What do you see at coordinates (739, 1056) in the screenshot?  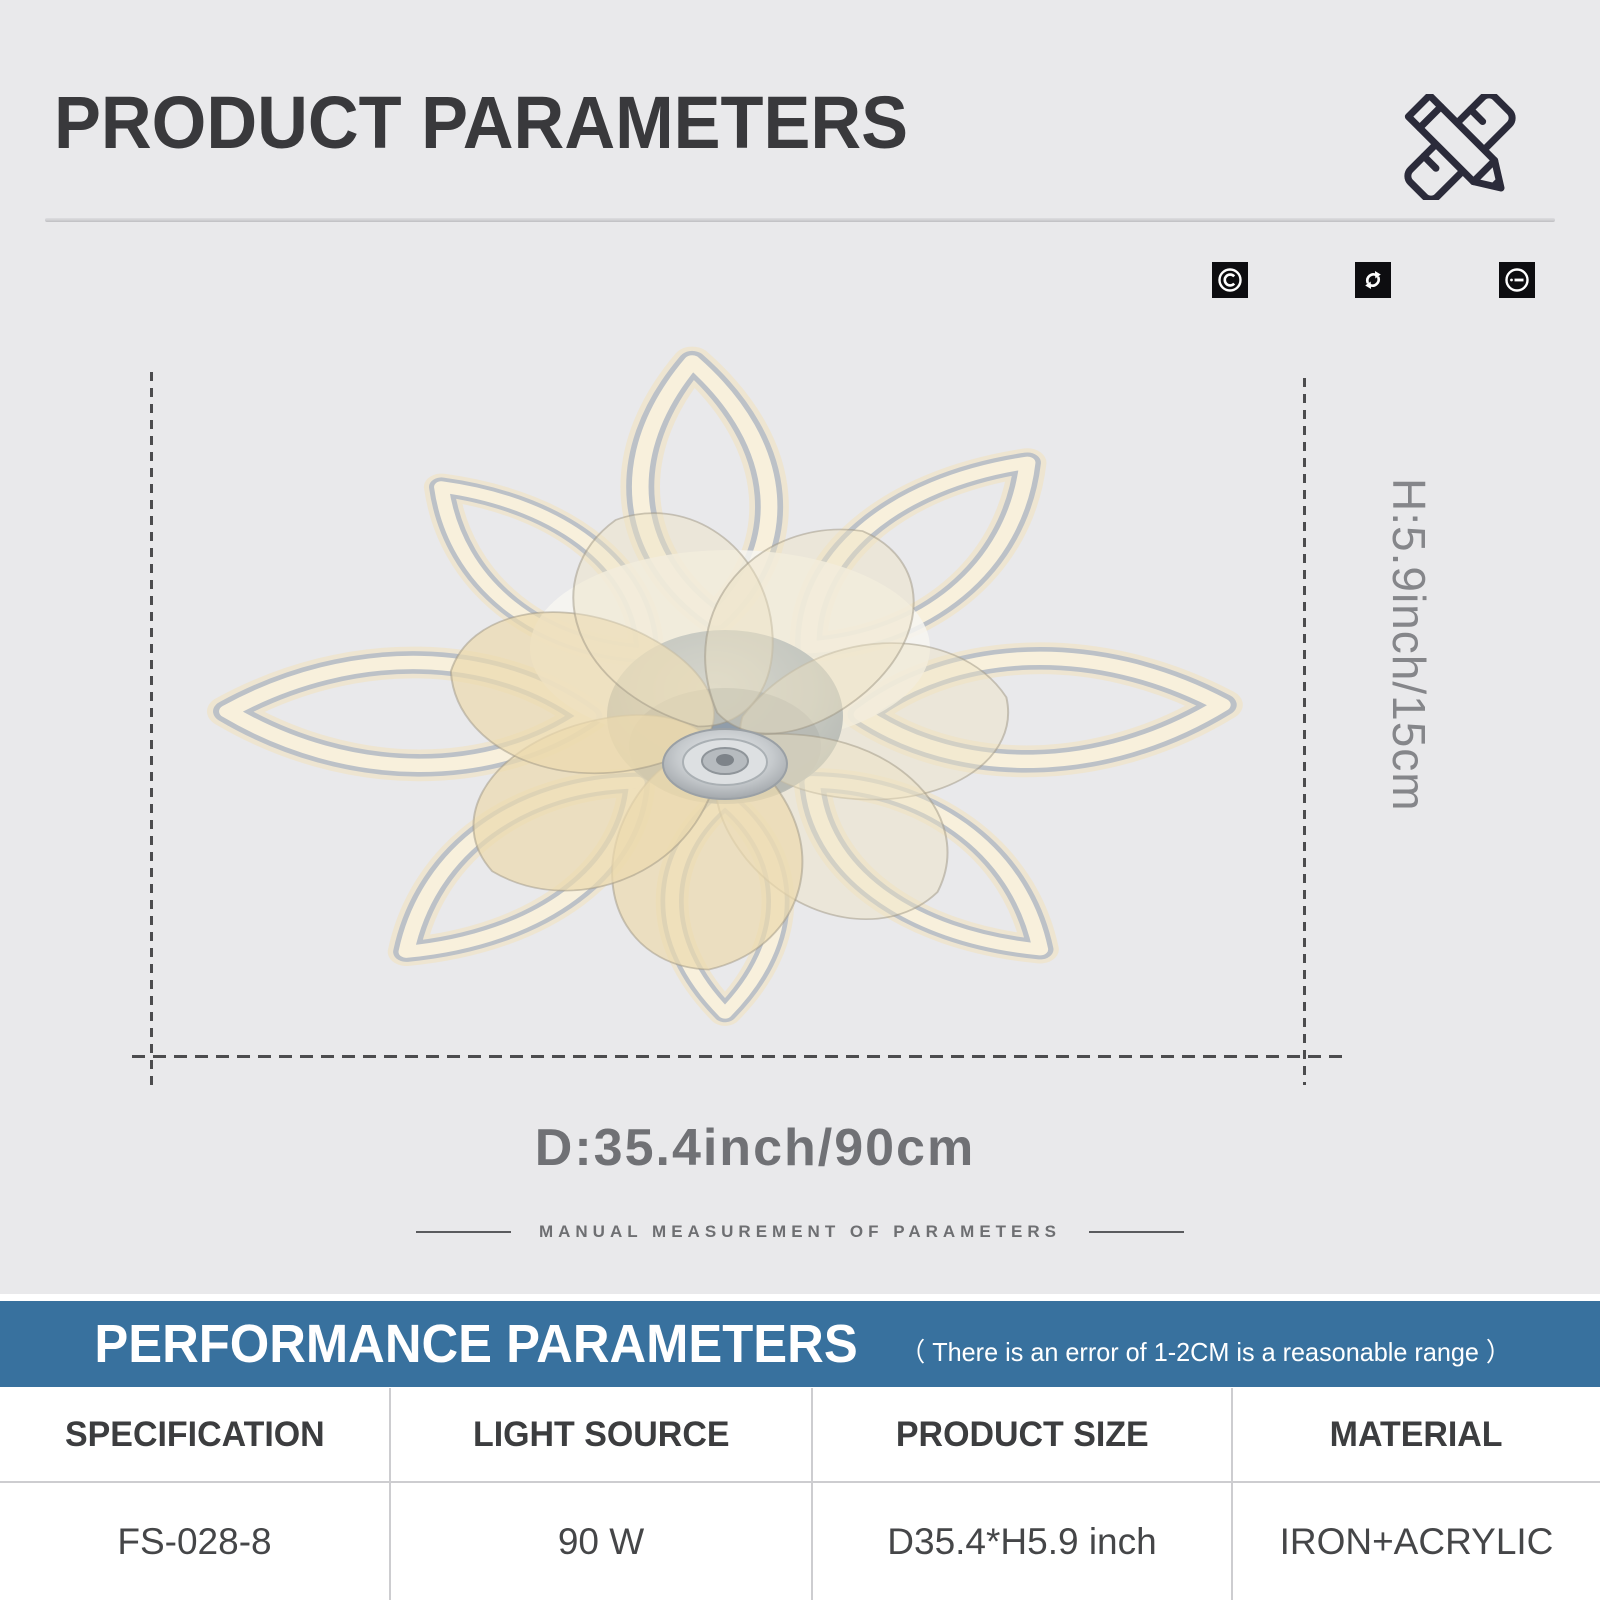 I see `diameter-dimension-line` at bounding box center [739, 1056].